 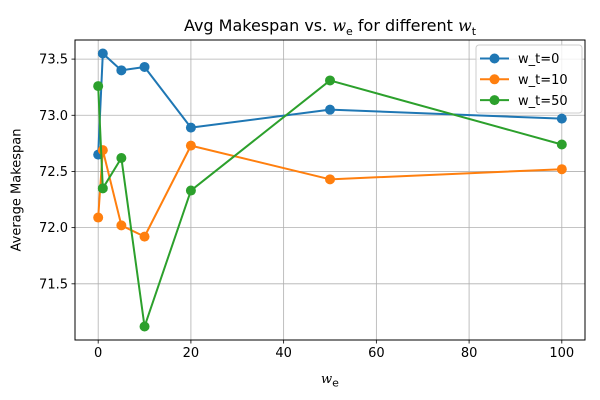 I want to click on x-tick-label: 80, so click(x=469, y=353).